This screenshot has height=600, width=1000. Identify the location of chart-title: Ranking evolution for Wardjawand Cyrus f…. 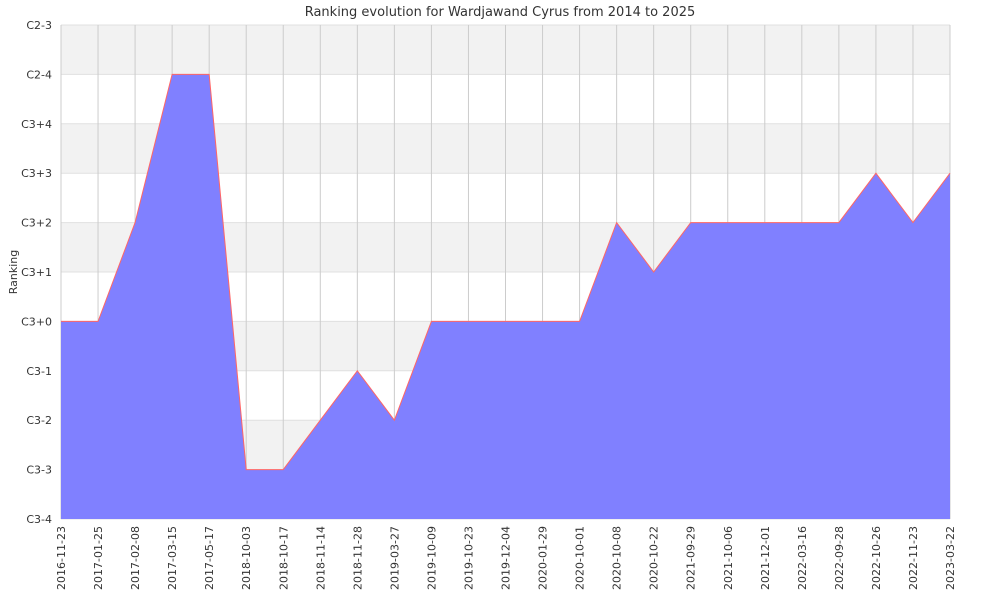
(500, 12).